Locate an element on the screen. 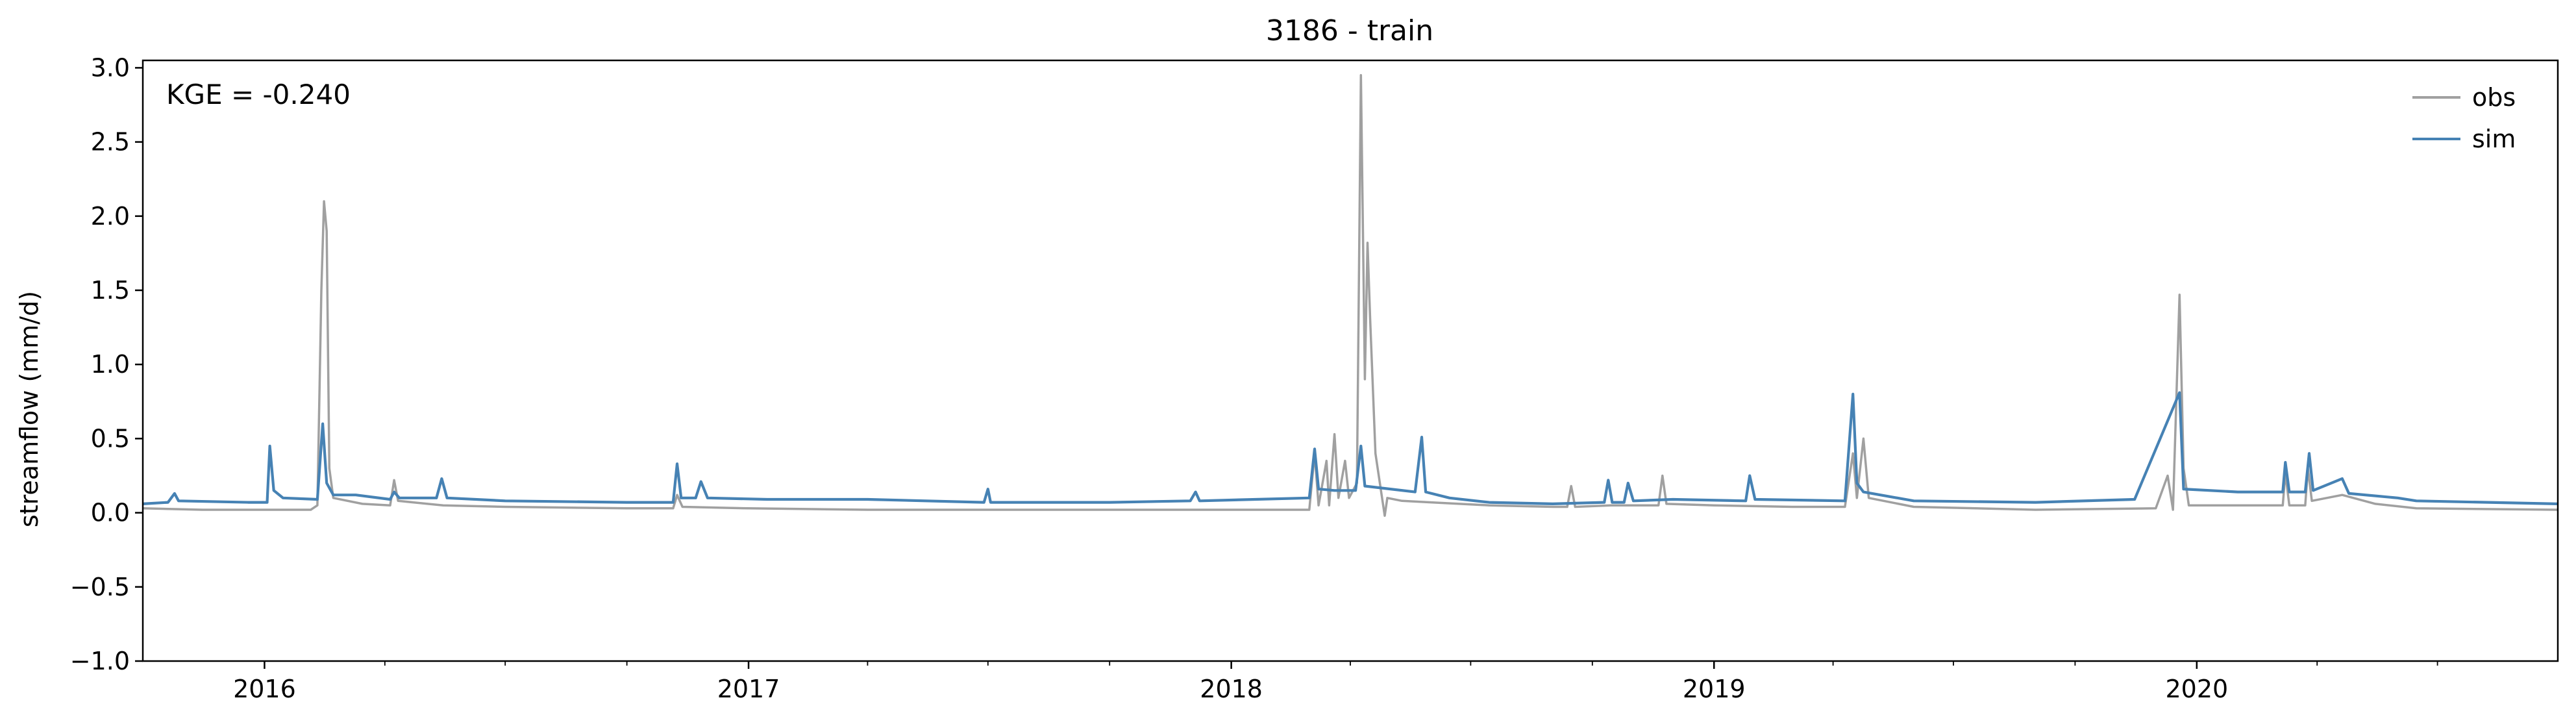 This screenshot has width=2576, height=726. x-tick-label: 2016 is located at coordinates (264, 689).